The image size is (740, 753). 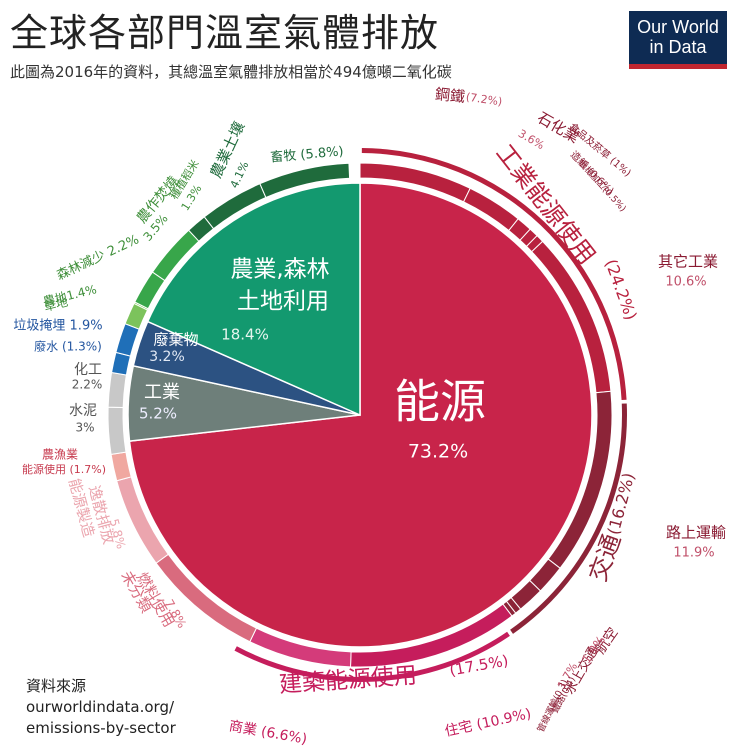 What do you see at coordinates (101, 728) in the screenshot?
I see `source-url-path: emissions-by-sector` at bounding box center [101, 728].